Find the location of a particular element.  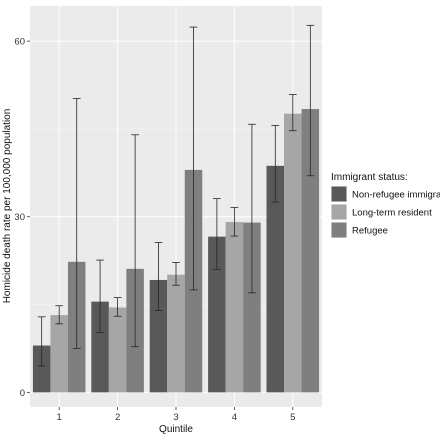

x-tick-label: 4 is located at coordinates (234, 417).